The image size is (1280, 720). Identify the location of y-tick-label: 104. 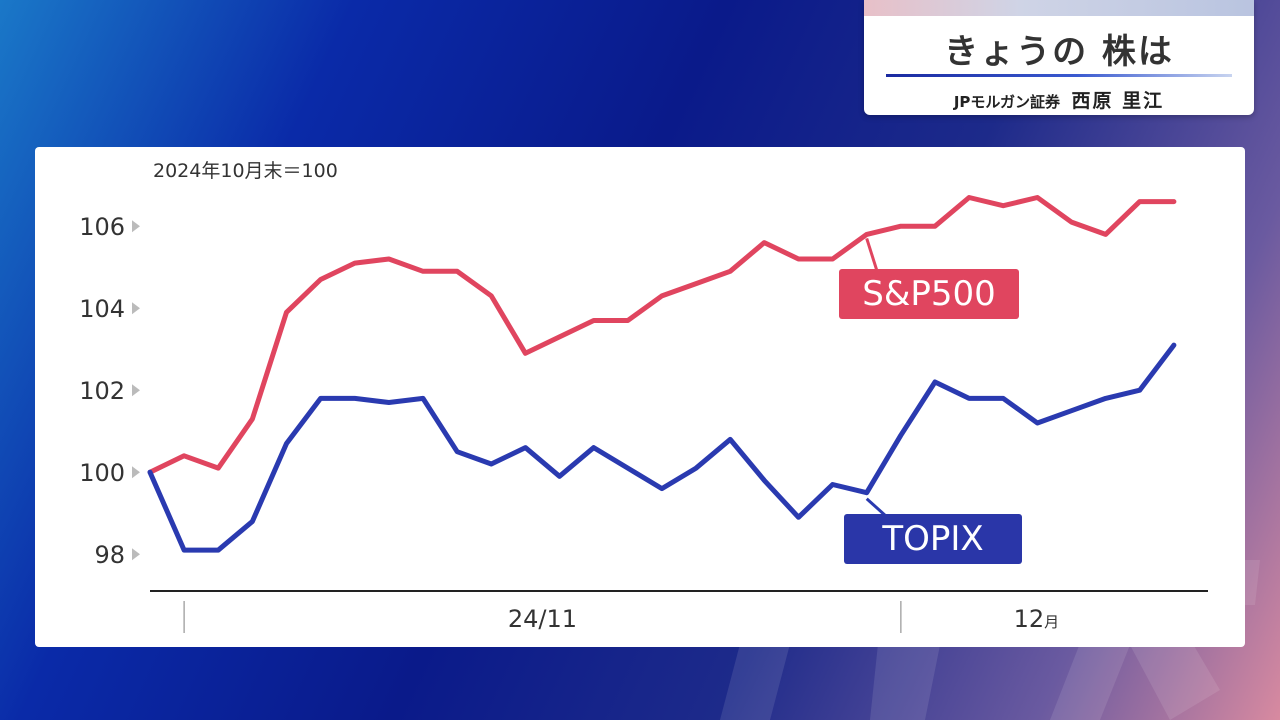
(102, 309).